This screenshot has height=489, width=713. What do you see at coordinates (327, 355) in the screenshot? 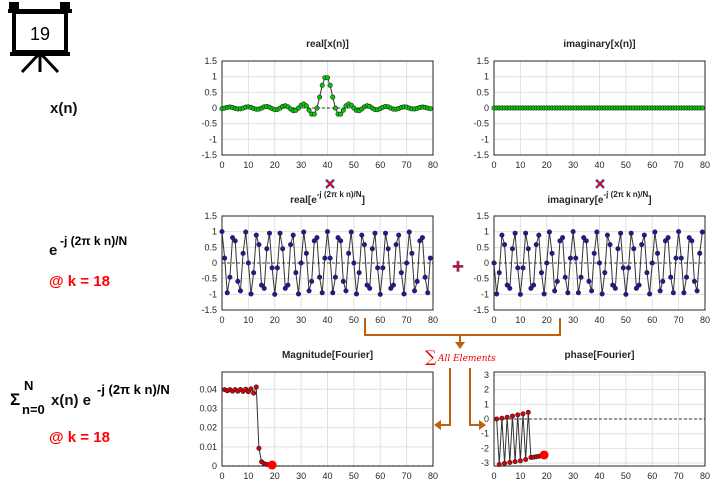
I see `plot-title: Magnitude[Fourier]` at bounding box center [327, 355].